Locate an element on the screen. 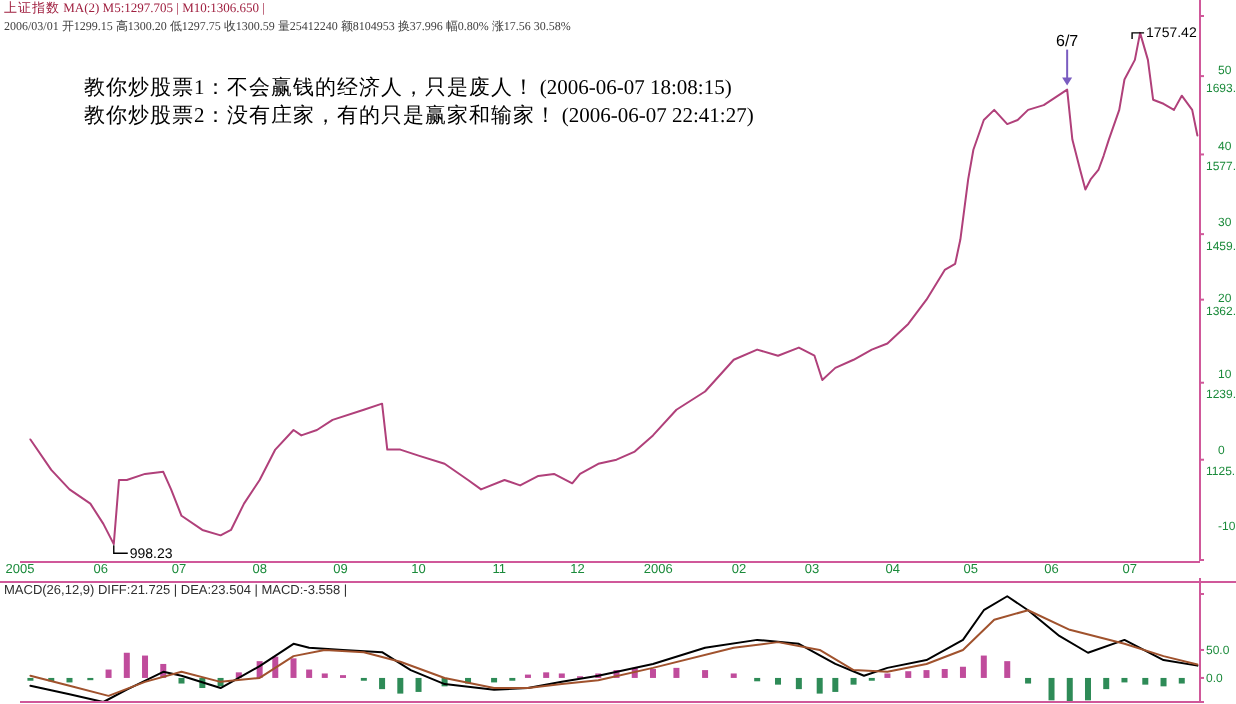 This screenshot has height=704, width=1236. annotation: 教你炒股票2：没有庄家，有的只是赢家和输家！ (2006-06-07 22:41:27) is located at coordinates (419, 115).